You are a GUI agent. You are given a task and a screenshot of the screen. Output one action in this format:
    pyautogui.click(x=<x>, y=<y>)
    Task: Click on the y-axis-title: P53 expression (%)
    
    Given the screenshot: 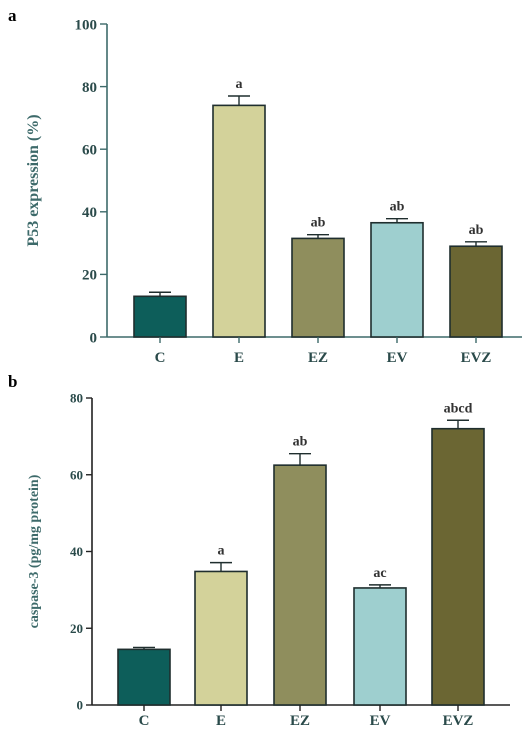 What is the action you would take?
    pyautogui.click(x=33, y=180)
    